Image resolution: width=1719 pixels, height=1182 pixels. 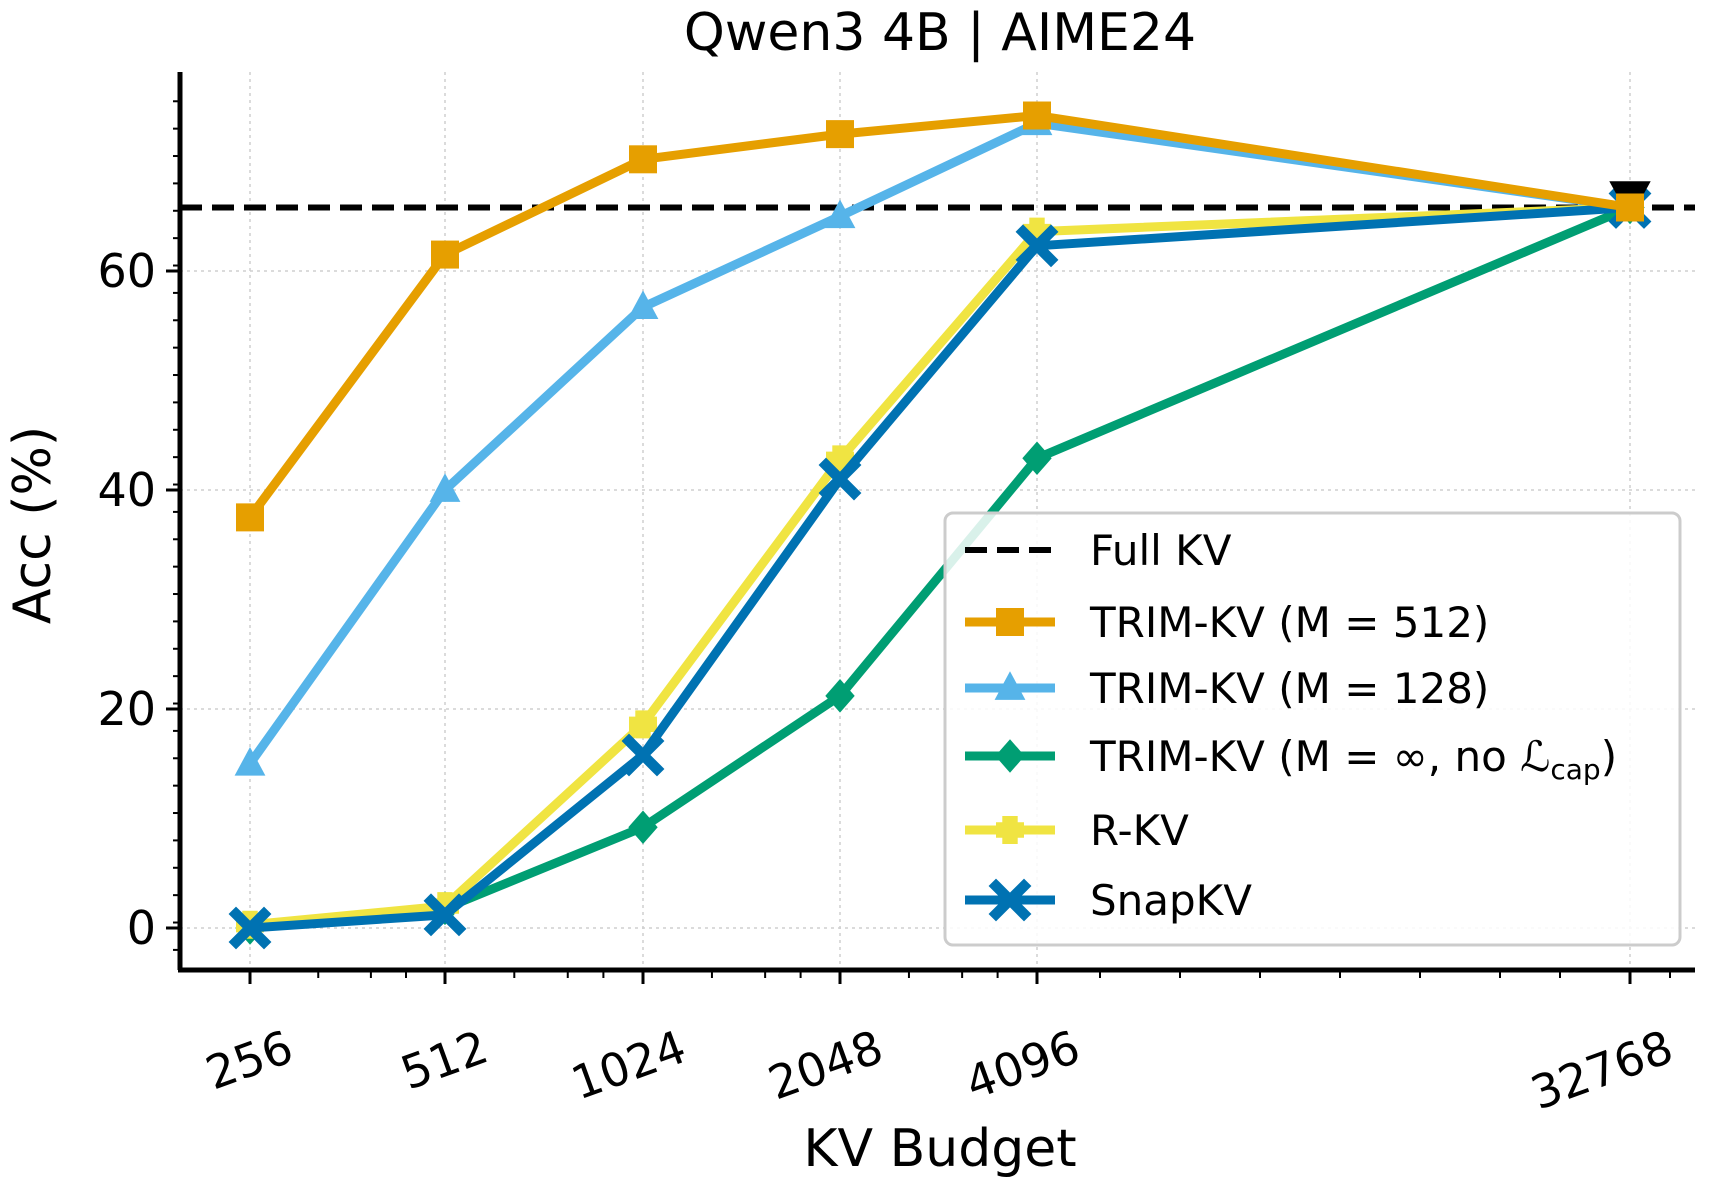 I want to click on legend-label-full-kv: Full KV, so click(x=1161, y=550).